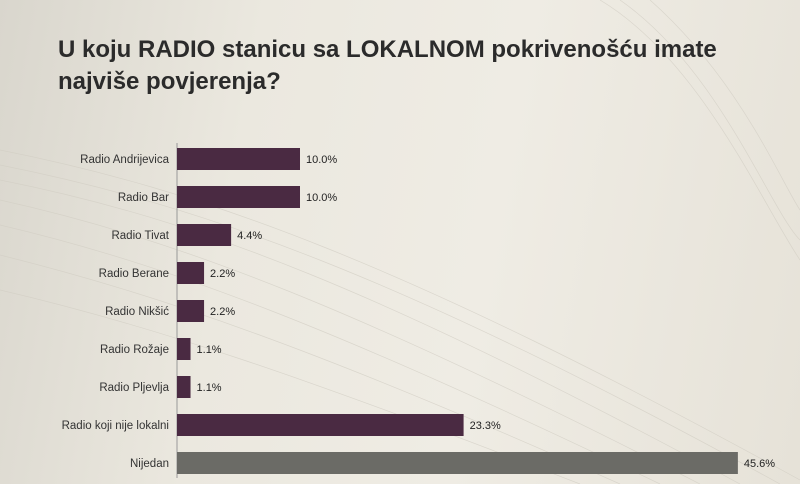  Describe the element at coordinates (140, 236) in the screenshot. I see `category-label: Radio Tivat` at that location.